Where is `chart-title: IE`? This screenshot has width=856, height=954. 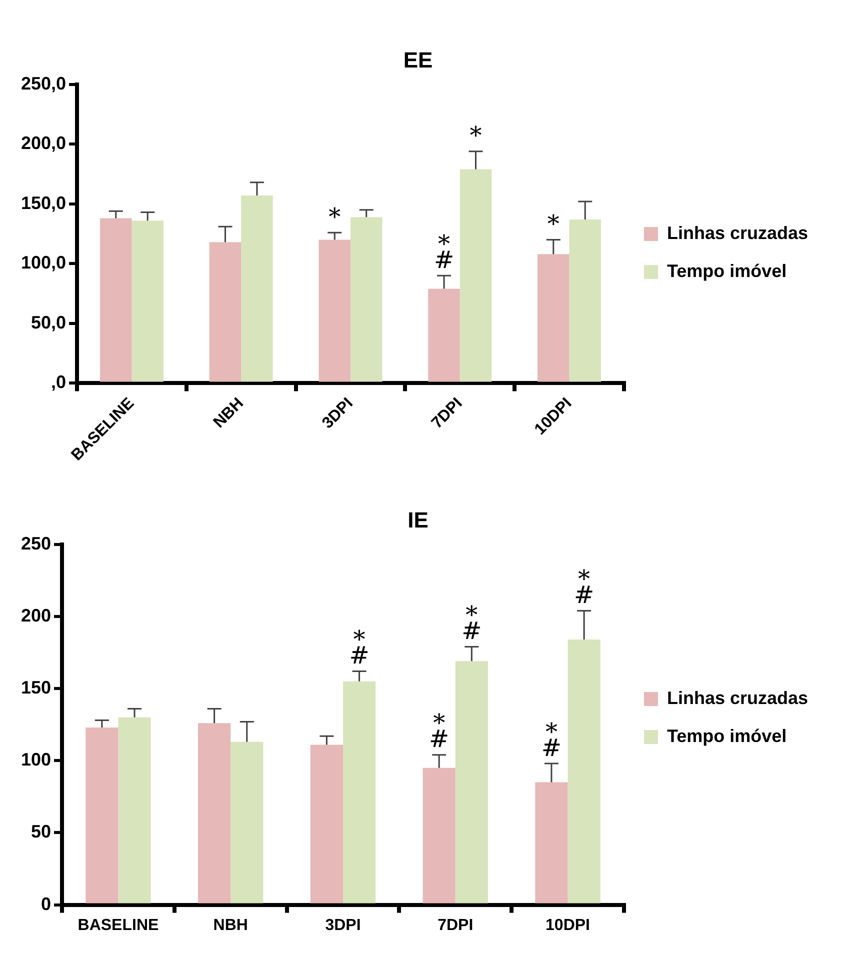
chart-title: IE is located at coordinates (418, 519).